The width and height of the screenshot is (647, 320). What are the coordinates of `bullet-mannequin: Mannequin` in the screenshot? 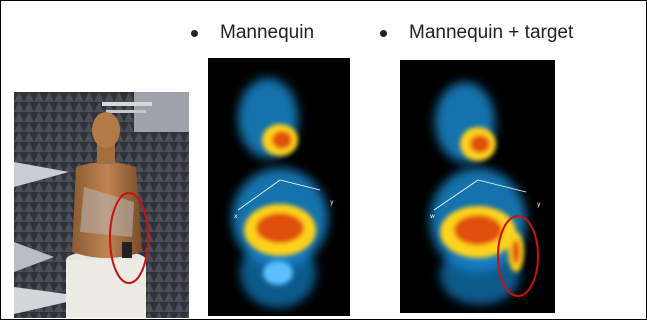 It's located at (252, 33).